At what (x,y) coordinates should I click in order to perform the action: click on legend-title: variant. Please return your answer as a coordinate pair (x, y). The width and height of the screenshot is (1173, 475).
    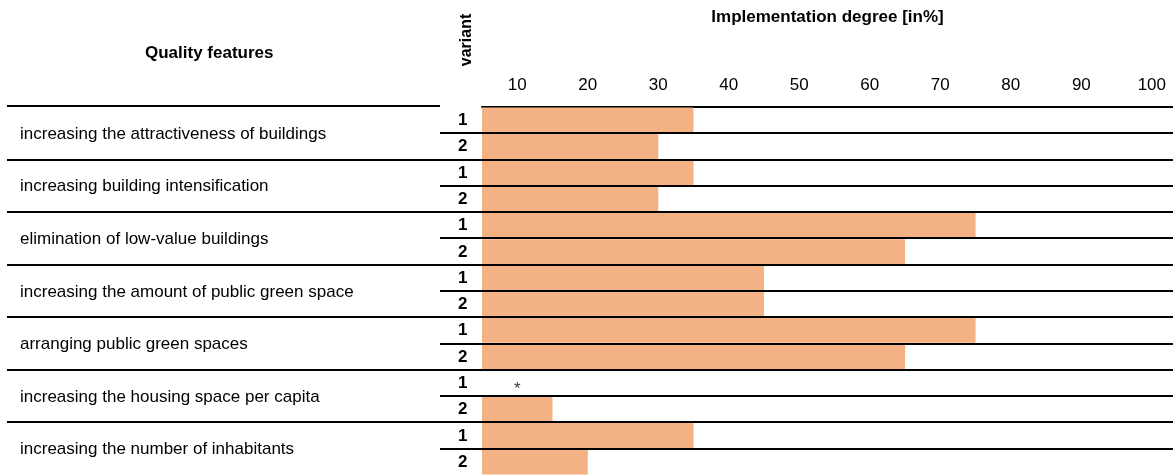
    Looking at the image, I should click on (466, 40).